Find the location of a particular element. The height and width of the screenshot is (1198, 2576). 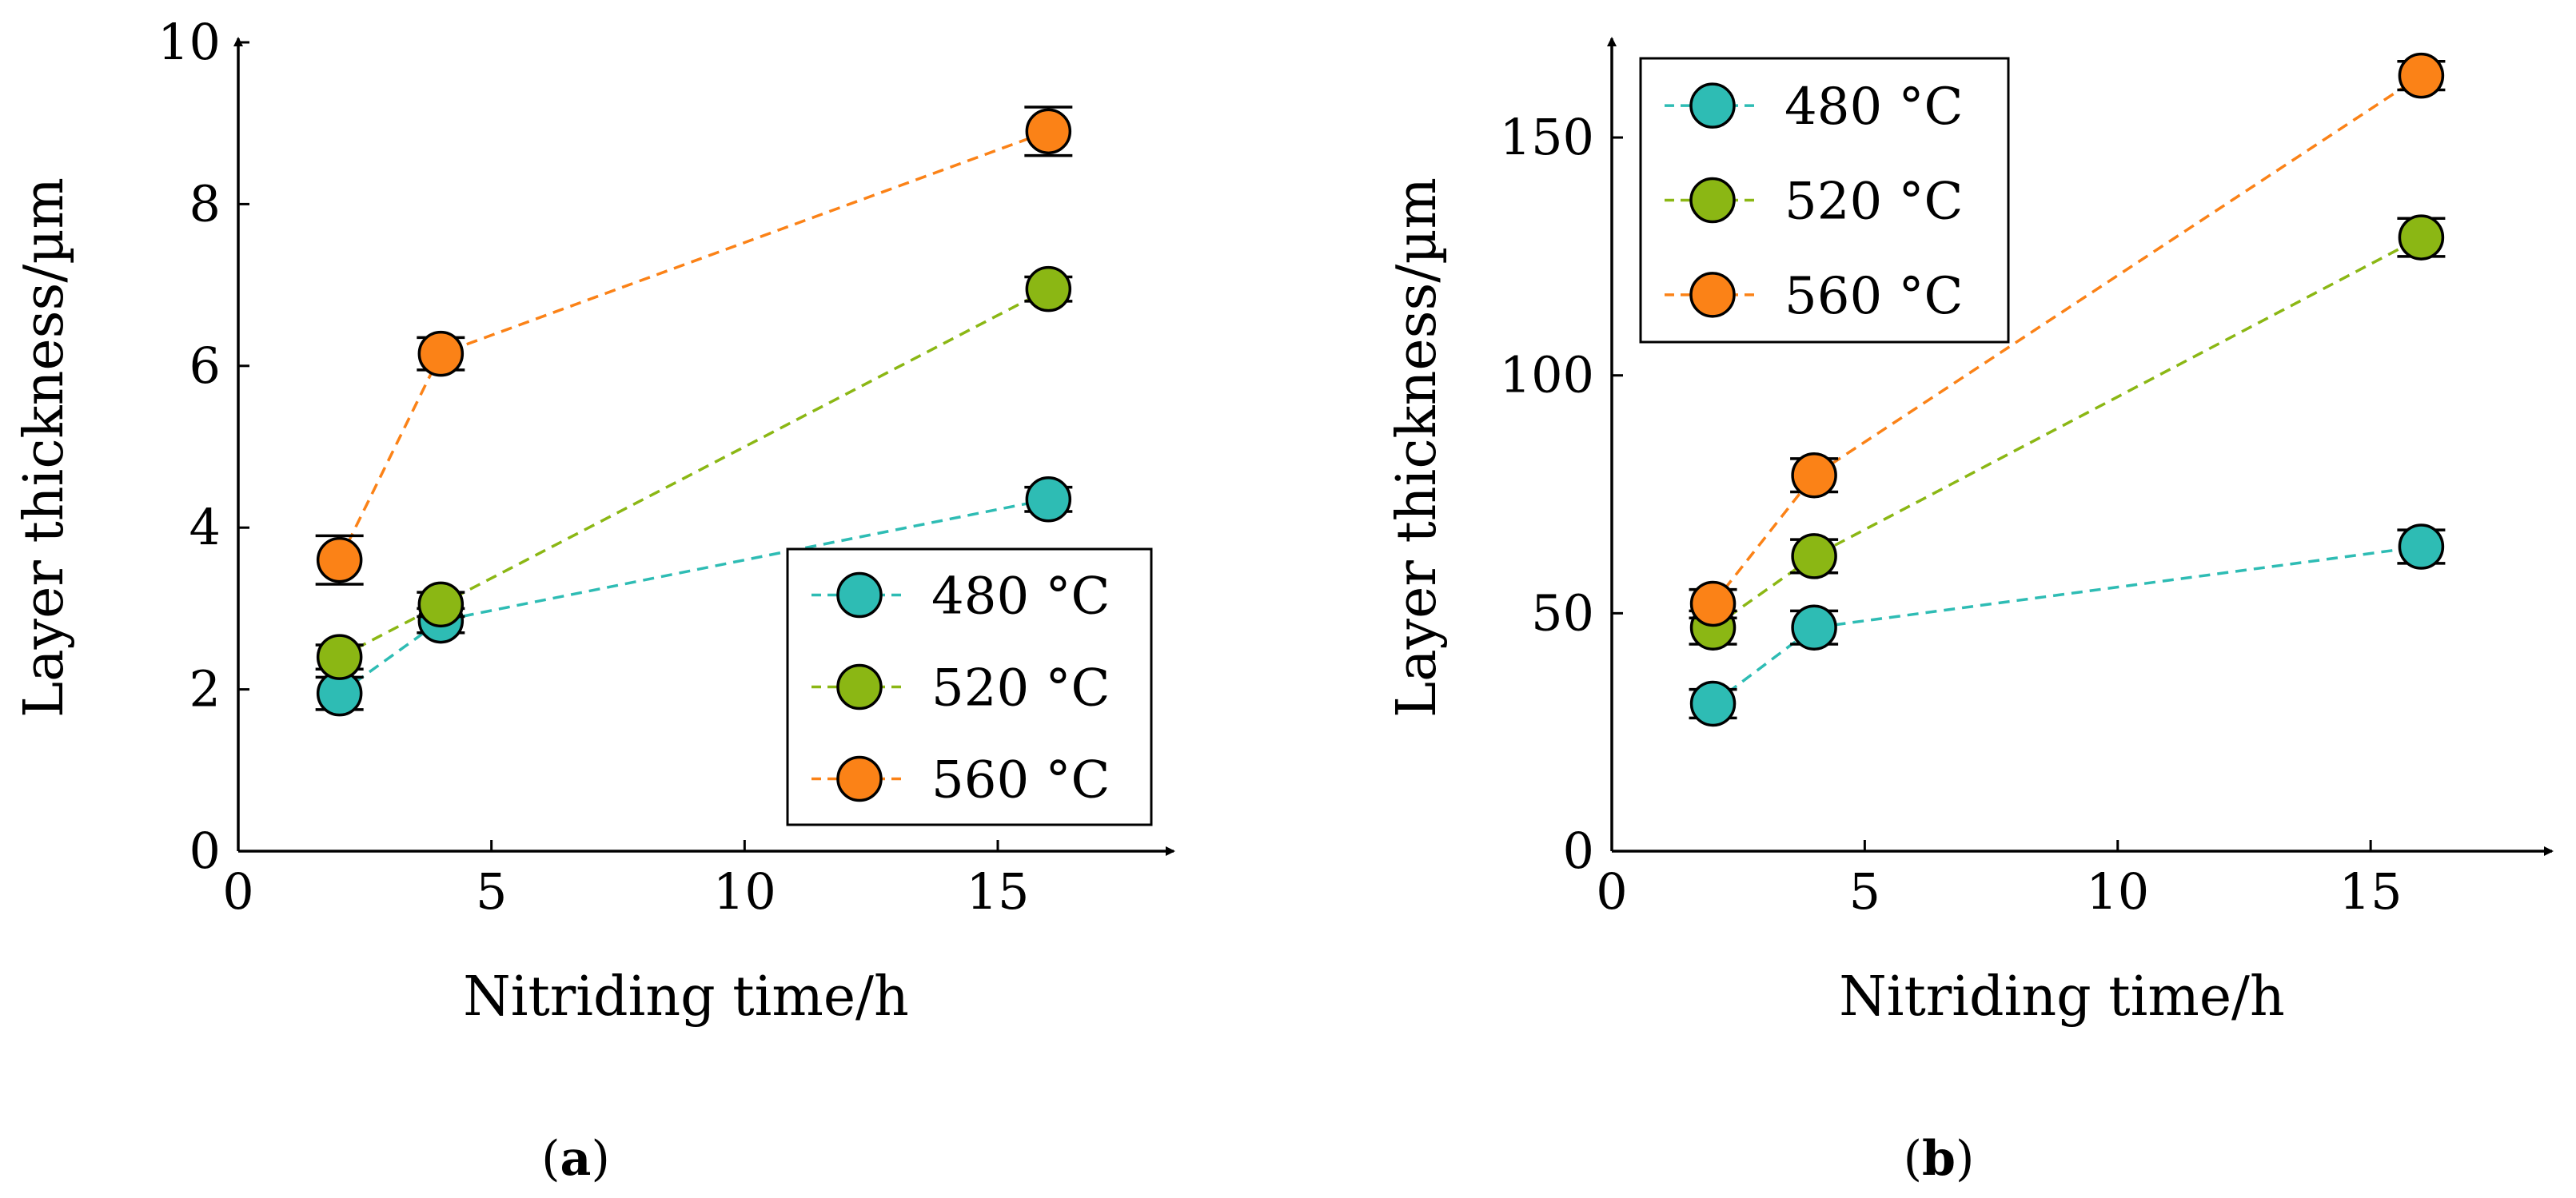

y-tick-label: 150 is located at coordinates (1547, 137).